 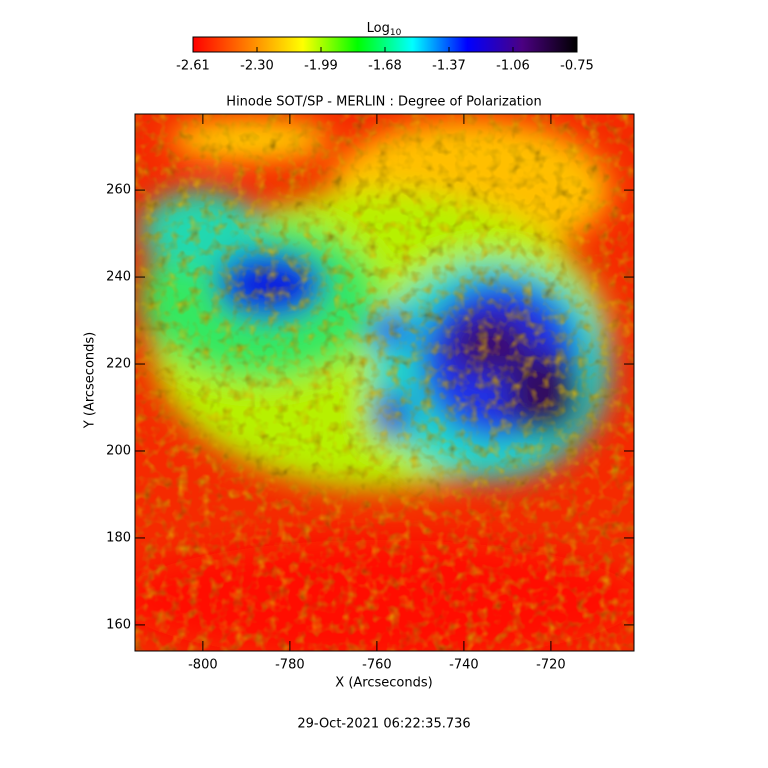 I want to click on colorbar-tick-label: -2.30, so click(x=257, y=66).